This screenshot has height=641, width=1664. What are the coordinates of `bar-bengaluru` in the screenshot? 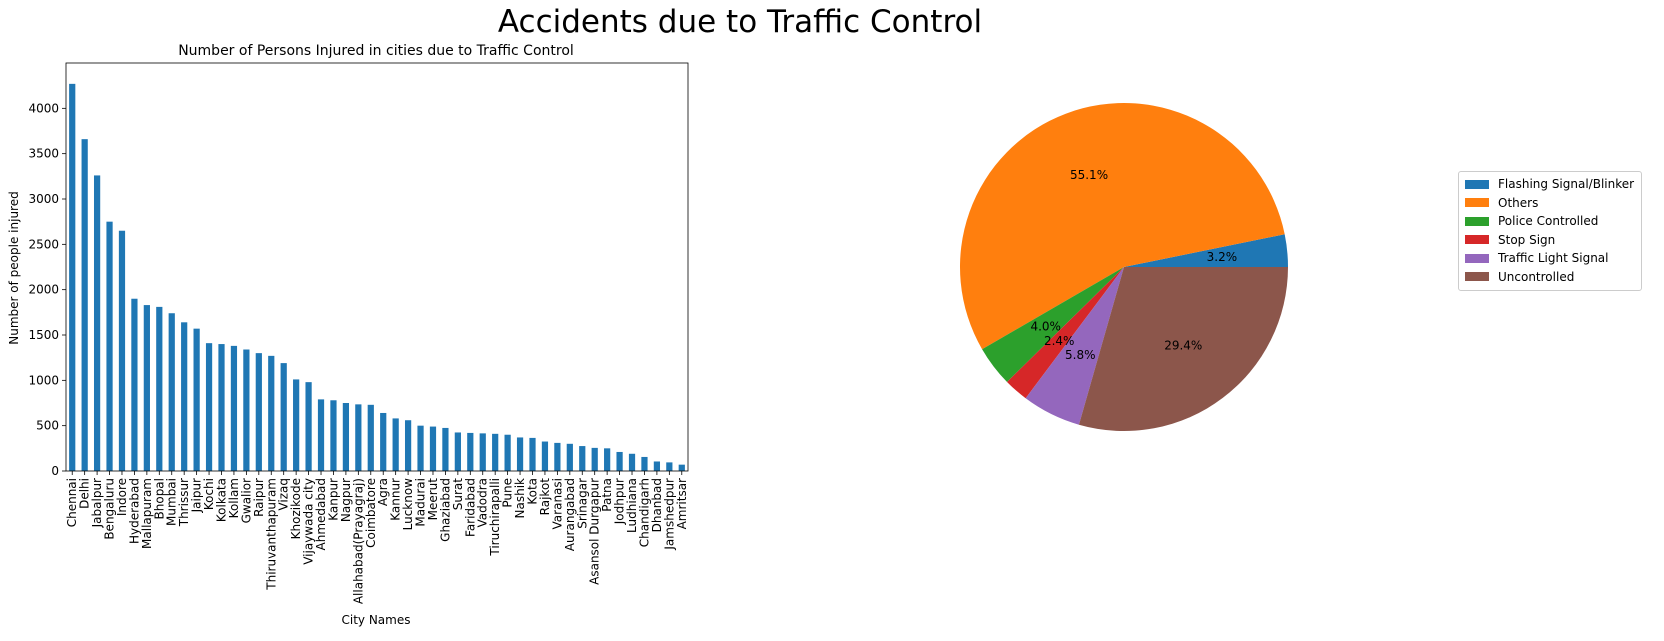 It's located at (109, 346).